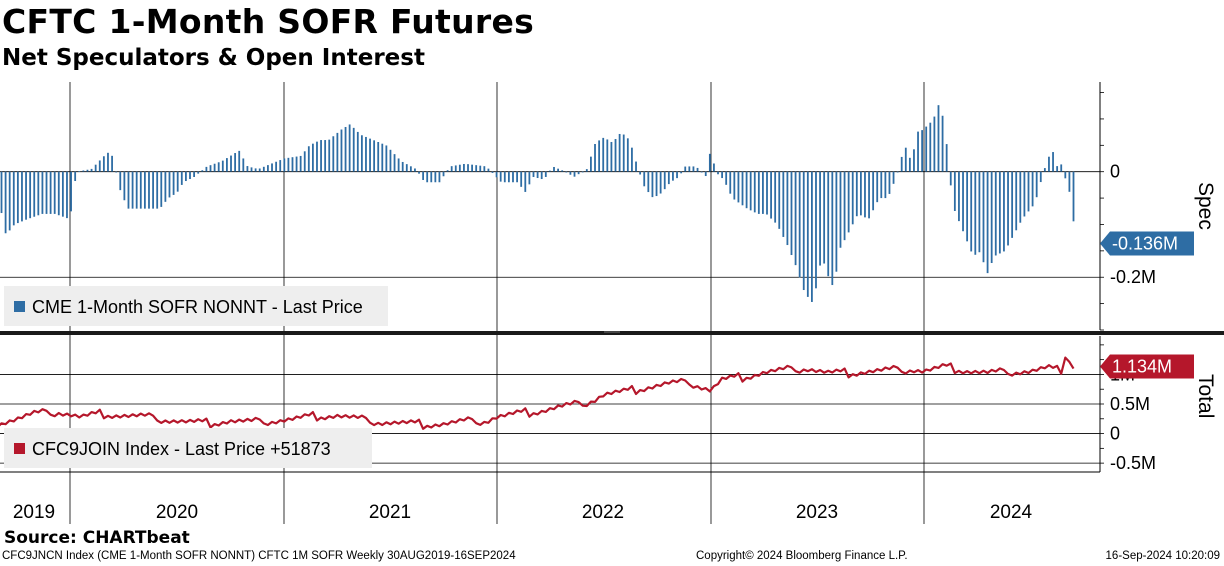 Image resolution: width=1224 pixels, height=566 pixels. I want to click on footer-timestamp: 16-Sep-2024 10:20:09, so click(1162, 556).